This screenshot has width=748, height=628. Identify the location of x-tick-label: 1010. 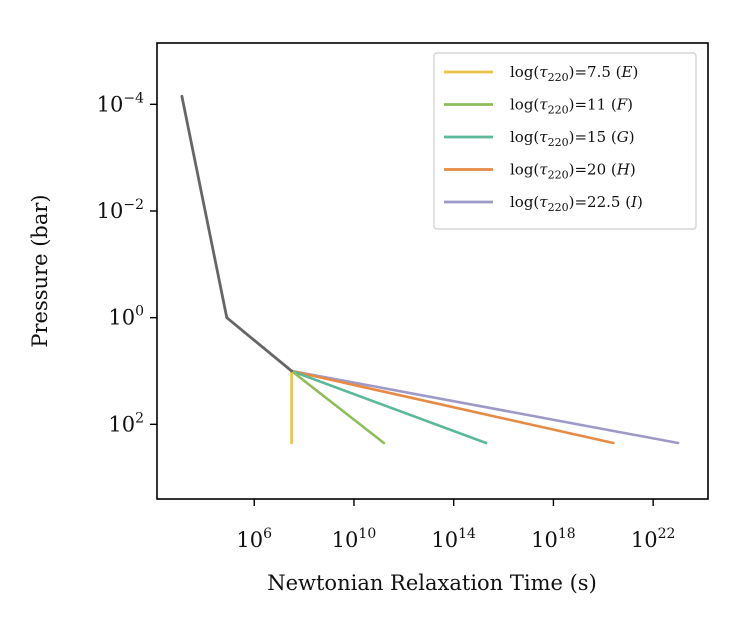
(354, 539).